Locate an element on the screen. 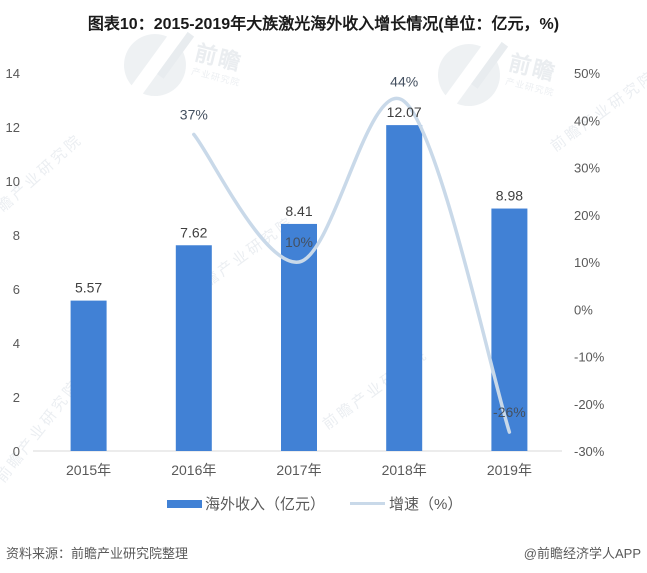  left-axis-tick: 0 is located at coordinates (16, 451).